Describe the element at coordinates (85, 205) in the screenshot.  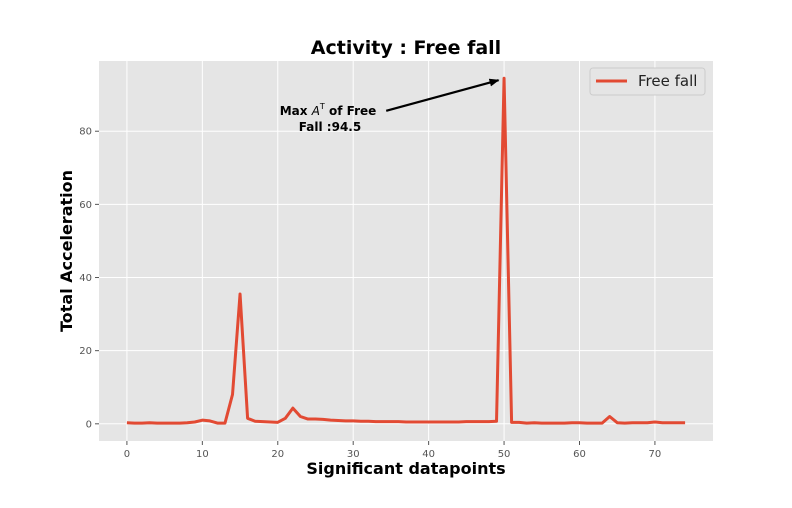
I see `y-tick-label-60: 60` at that location.